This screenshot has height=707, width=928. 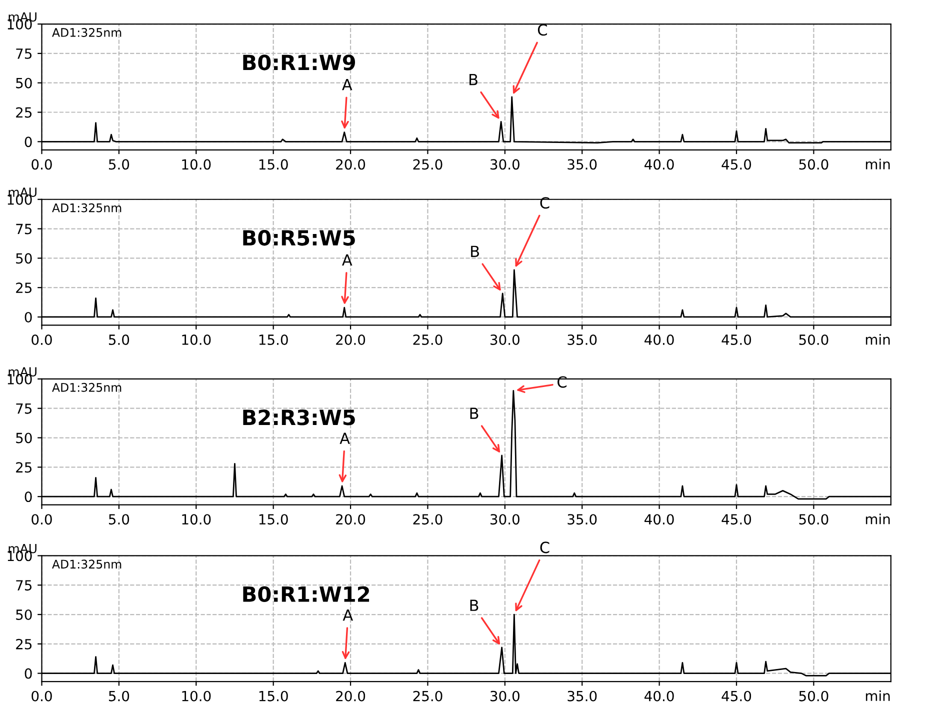 What do you see at coordinates (299, 62) in the screenshot?
I see `text: B0:R1:W9` at bounding box center [299, 62].